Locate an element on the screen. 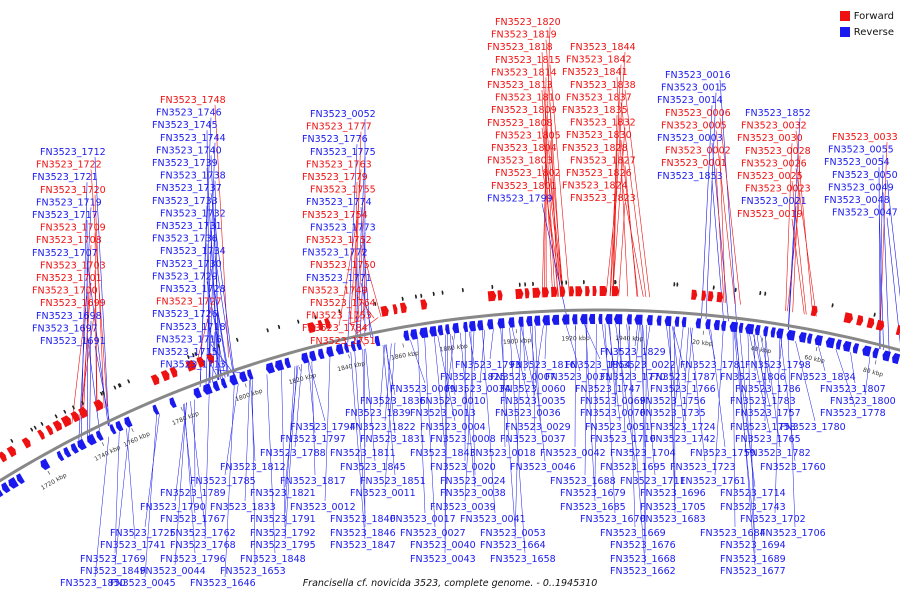 This screenshot has width=900, height=600. tick-label: 1880 kbp is located at coordinates (453, 348).